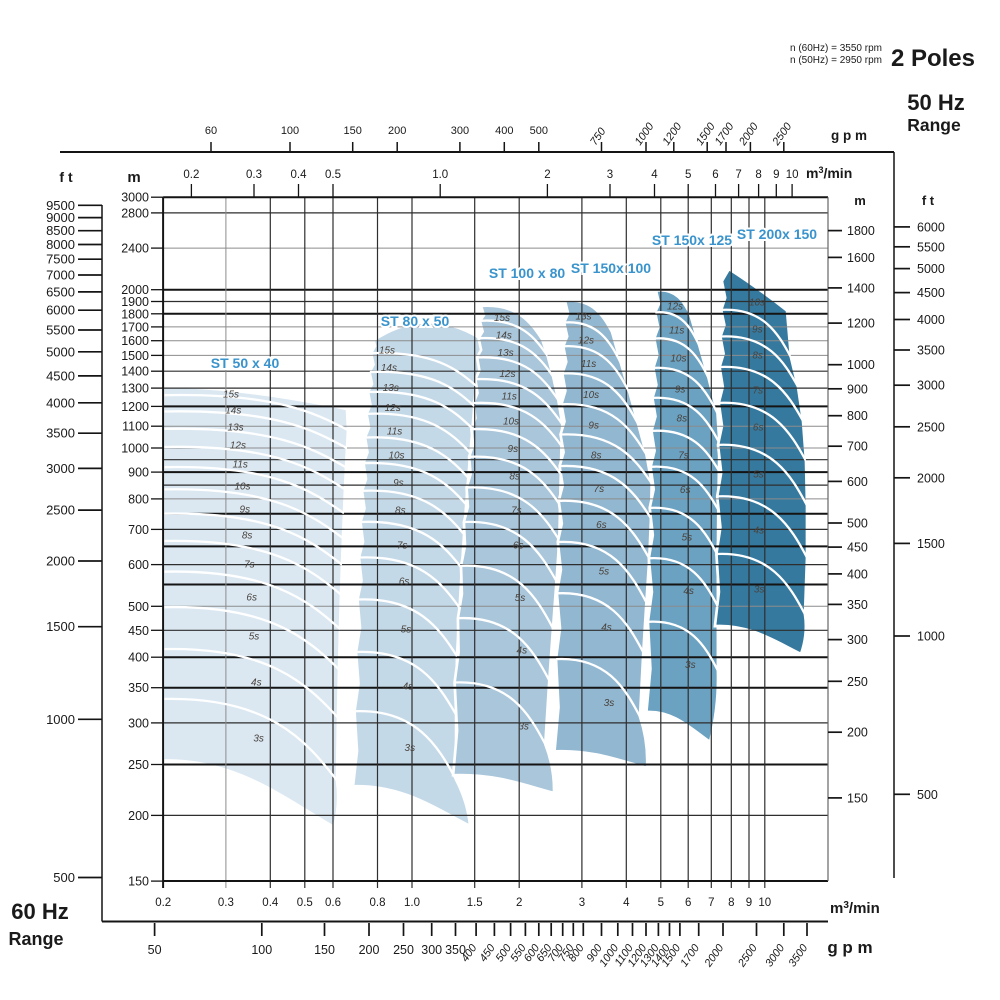 The height and width of the screenshot is (1000, 1000). What do you see at coordinates (475, 903) in the screenshot?
I see `svg-text: 1.5` at bounding box center [475, 903].